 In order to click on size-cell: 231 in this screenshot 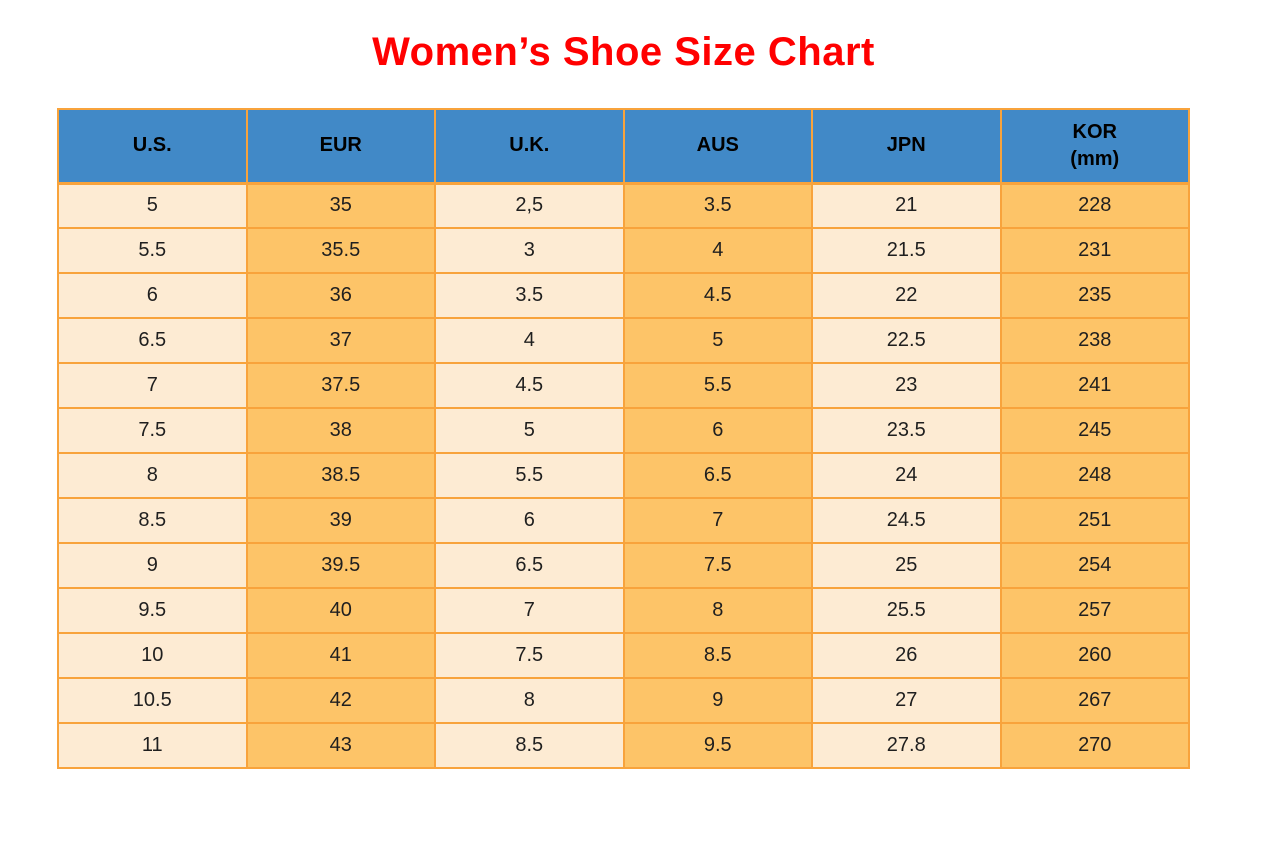, I will do `click(1094, 250)`.